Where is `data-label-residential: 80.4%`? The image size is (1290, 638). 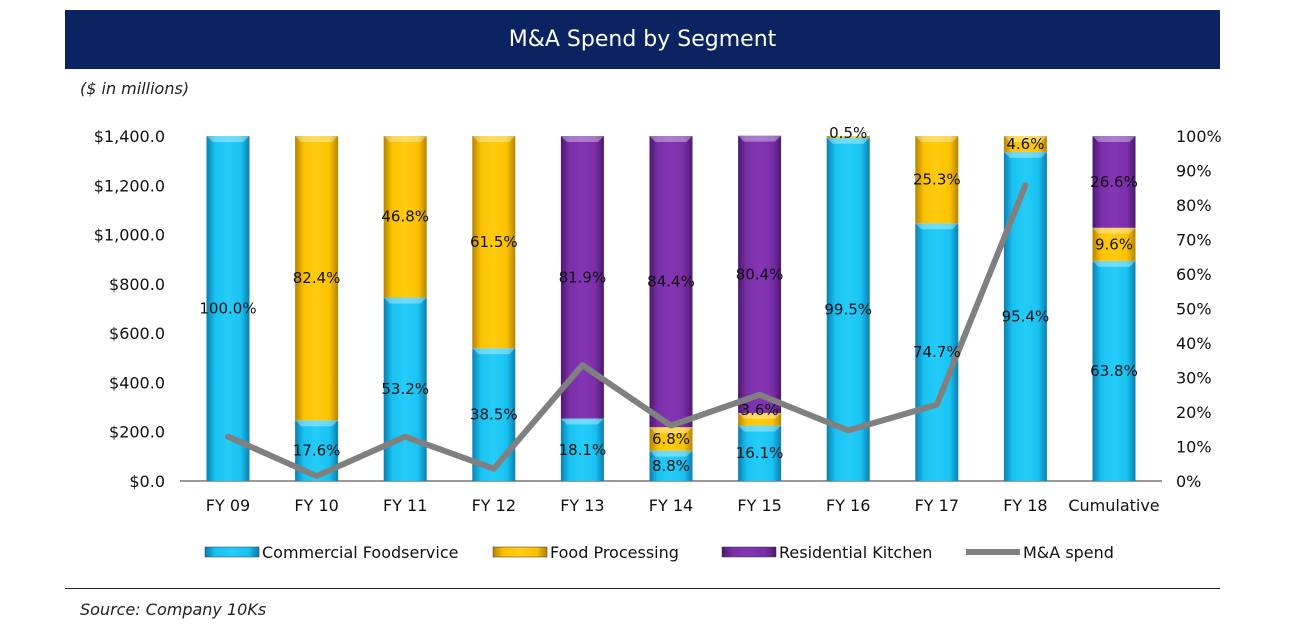
data-label-residential: 80.4% is located at coordinates (760, 274).